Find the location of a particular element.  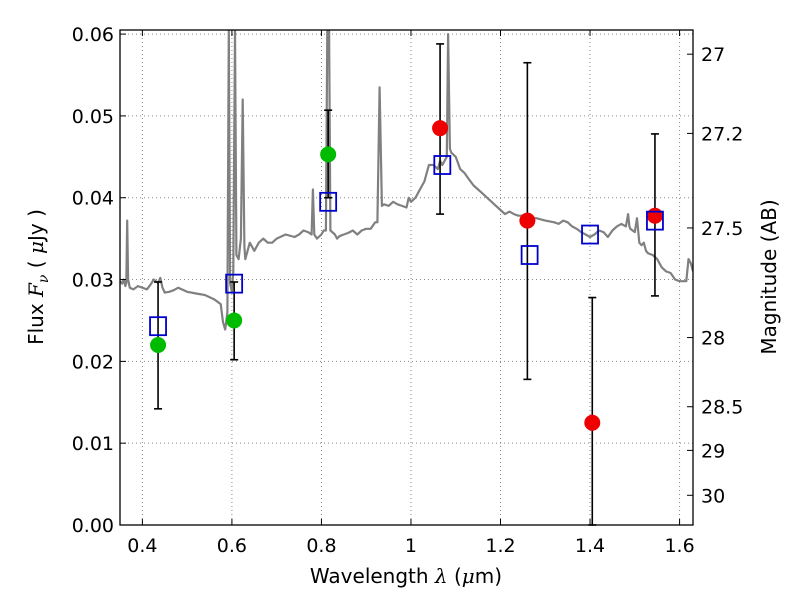

x-tick-label: 1.4 is located at coordinates (590, 546).